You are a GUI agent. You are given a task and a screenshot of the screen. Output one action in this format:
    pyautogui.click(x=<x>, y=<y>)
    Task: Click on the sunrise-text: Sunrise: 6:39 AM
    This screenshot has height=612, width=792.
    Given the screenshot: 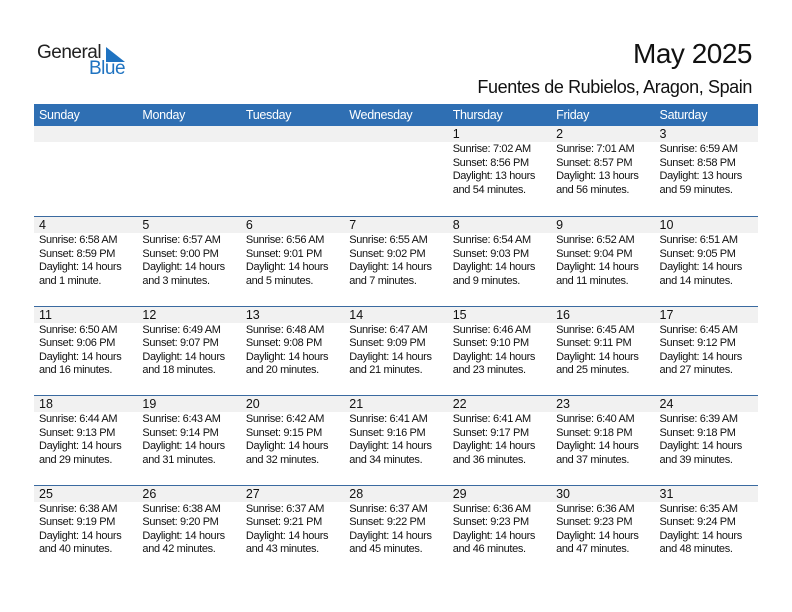 What is the action you would take?
    pyautogui.click(x=699, y=419)
    